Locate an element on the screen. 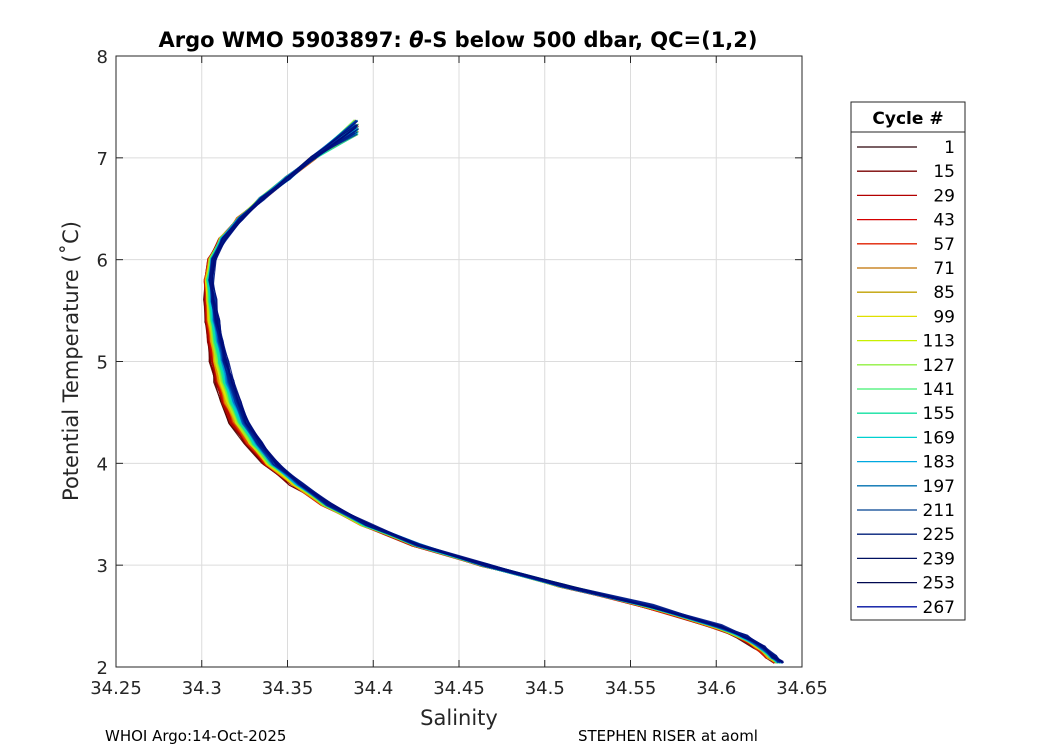  legend-entry-label: 99 is located at coordinates (944, 317).